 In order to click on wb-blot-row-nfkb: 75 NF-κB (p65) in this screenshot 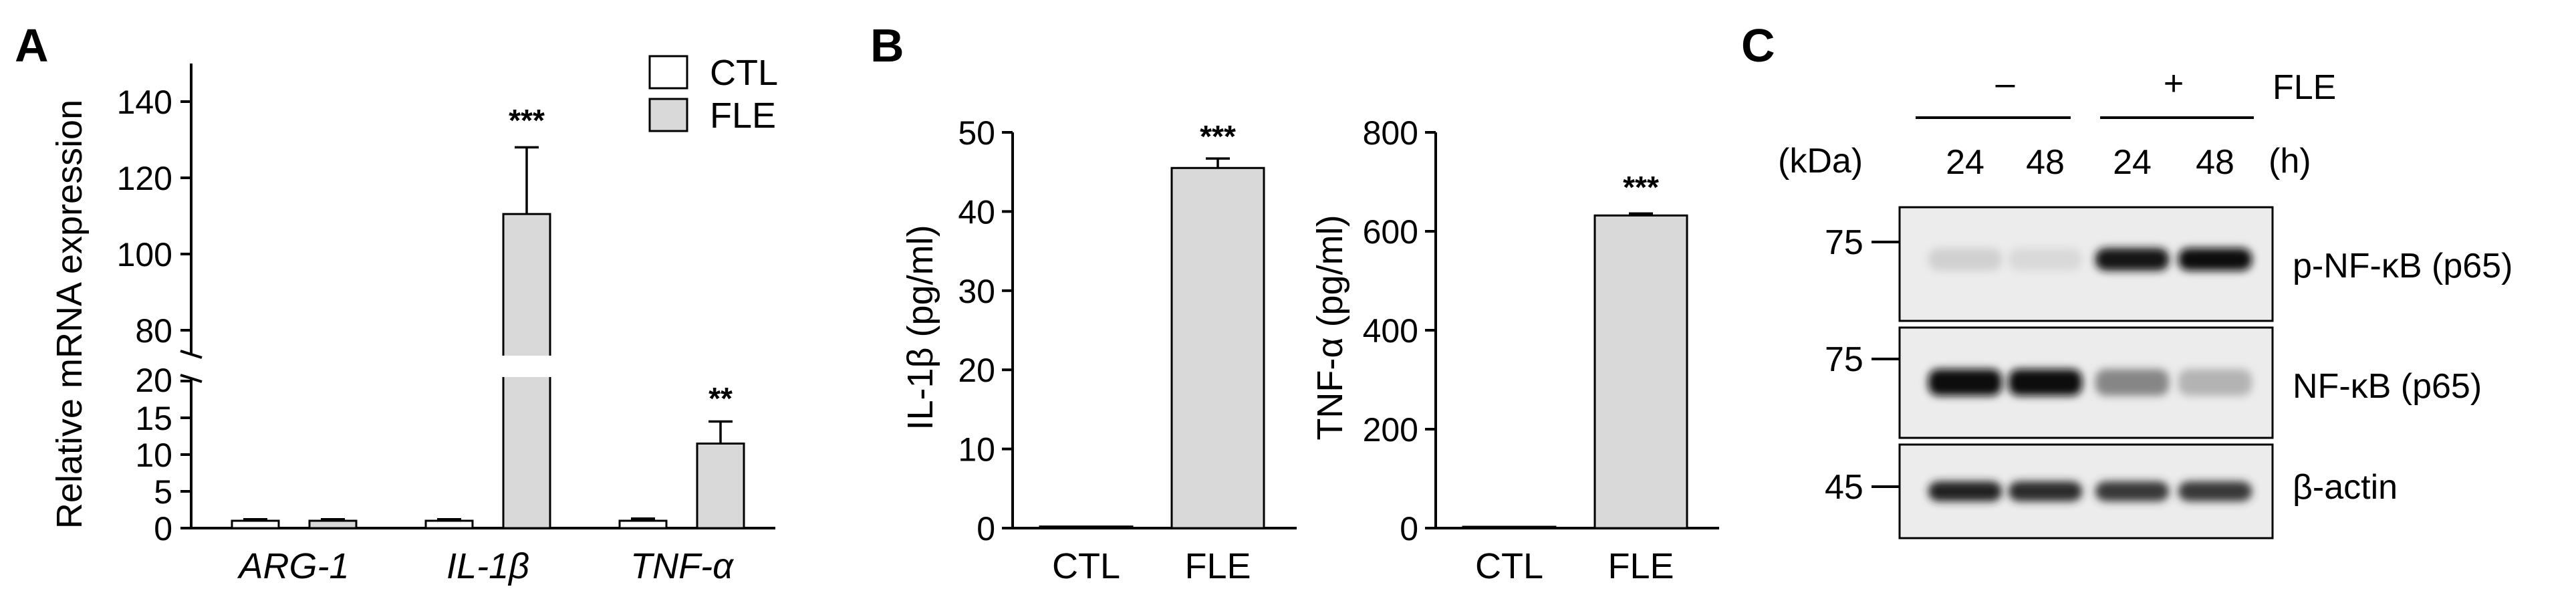, I will do `click(2153, 382)`.